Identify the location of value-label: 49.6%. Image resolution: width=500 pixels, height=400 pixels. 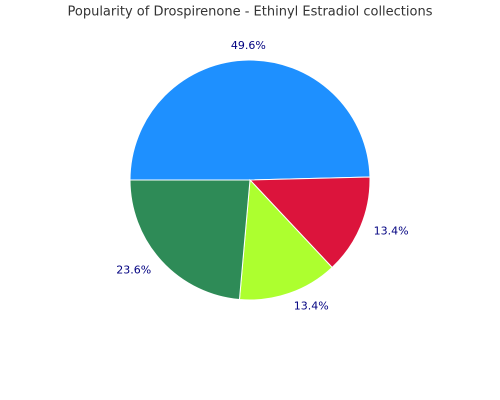
(248, 45).